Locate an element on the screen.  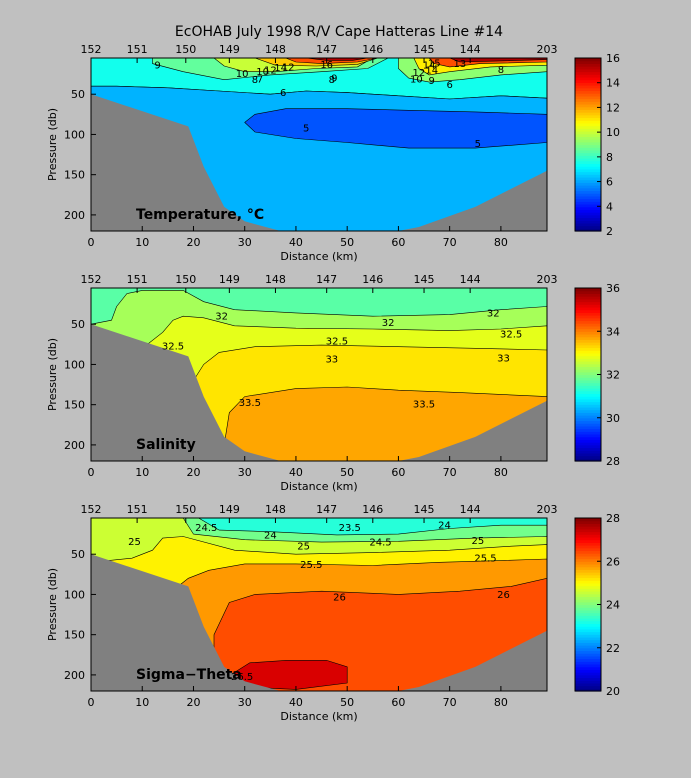
x-tick-label: 40 is located at coordinates (296, 702).